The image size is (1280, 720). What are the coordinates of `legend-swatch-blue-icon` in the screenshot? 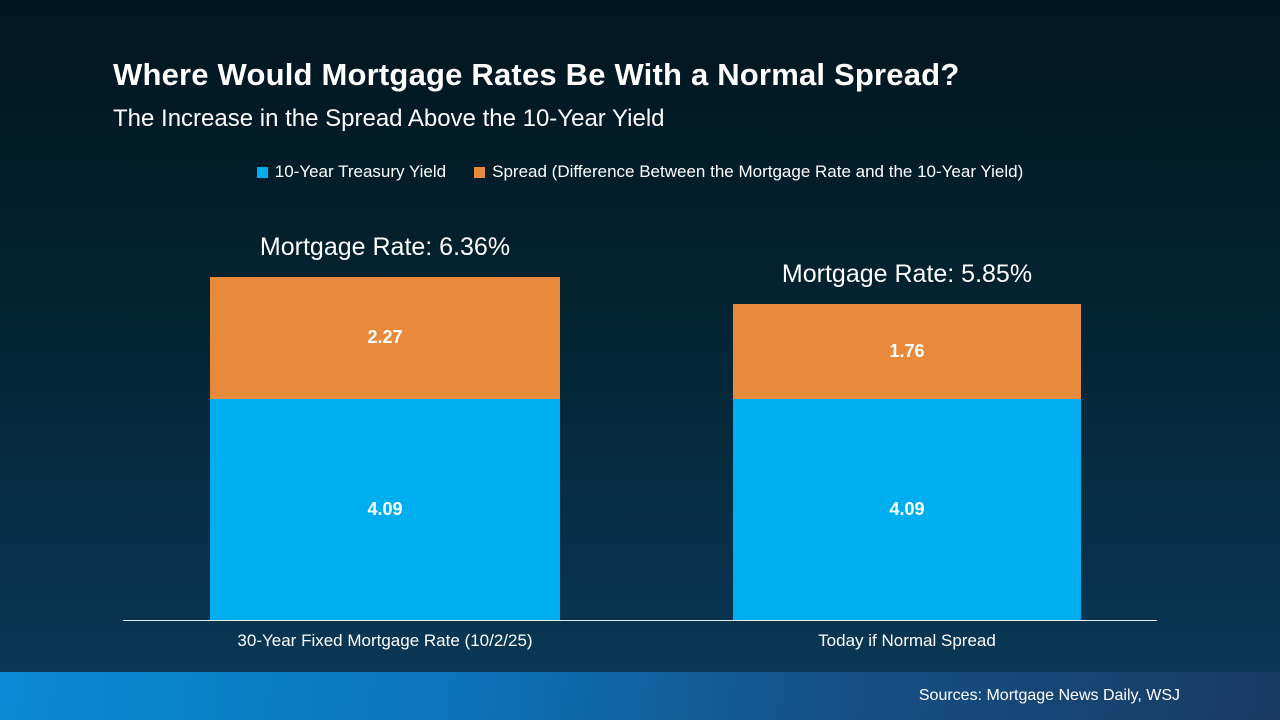 It's located at (262, 172).